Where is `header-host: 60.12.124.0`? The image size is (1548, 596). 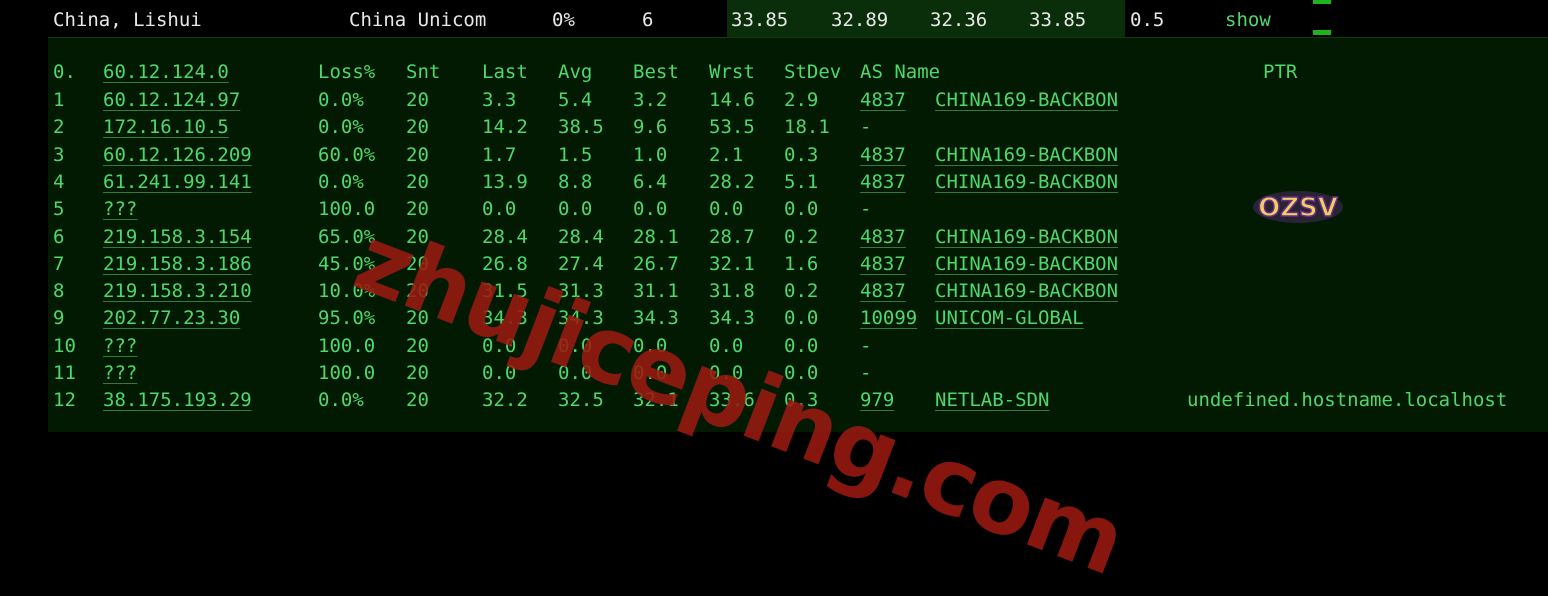 header-host: 60.12.124.0 is located at coordinates (166, 72).